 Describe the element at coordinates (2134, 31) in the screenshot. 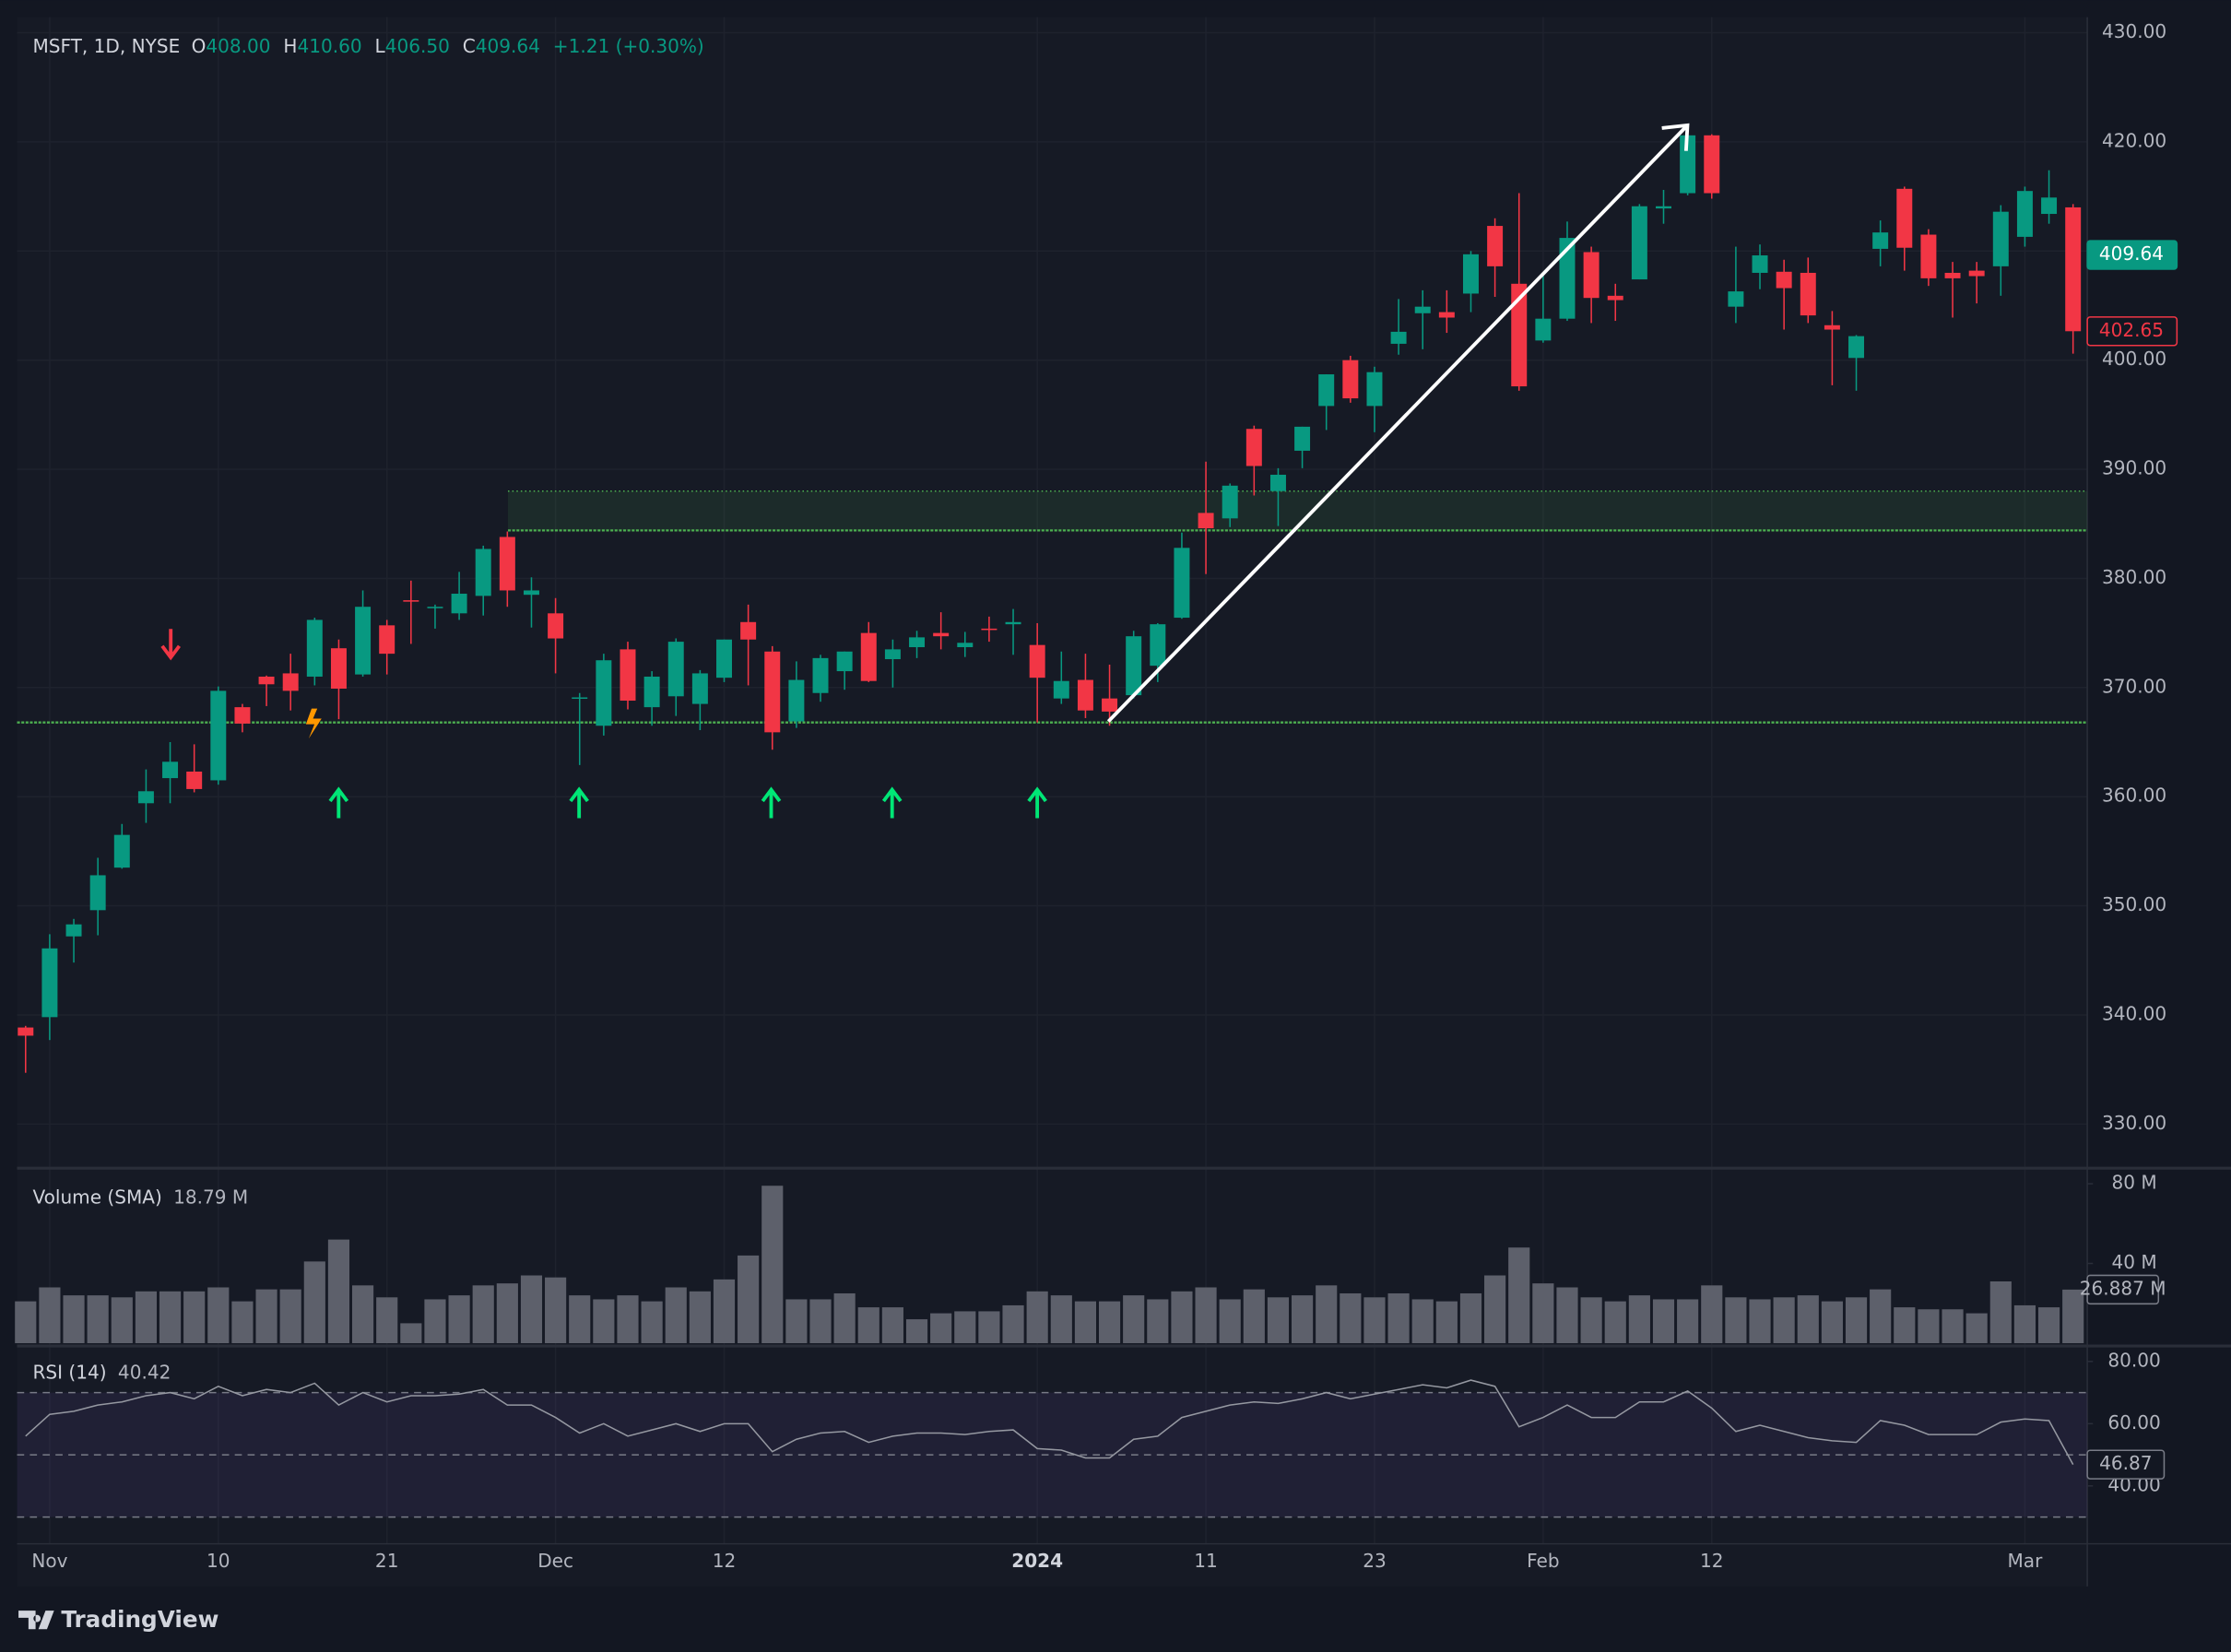

I see `y-tick-label: 430.00` at that location.